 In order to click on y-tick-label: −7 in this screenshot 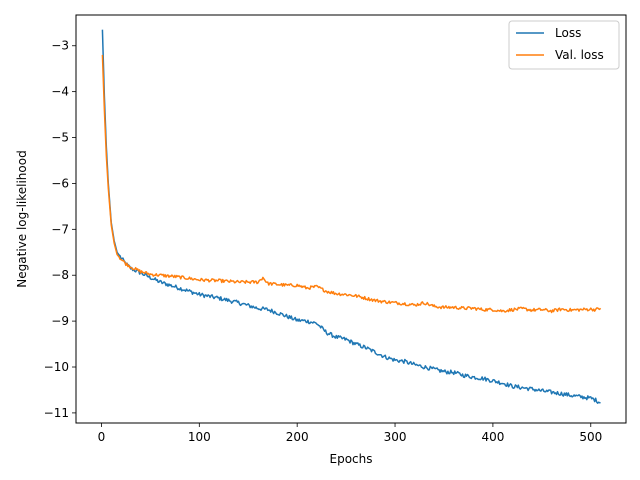, I will do `click(60, 229)`.